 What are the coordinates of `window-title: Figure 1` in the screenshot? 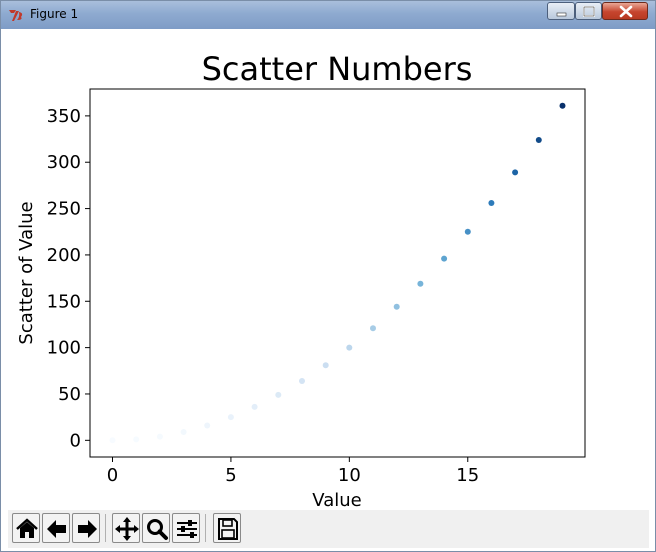 It's located at (54, 14).